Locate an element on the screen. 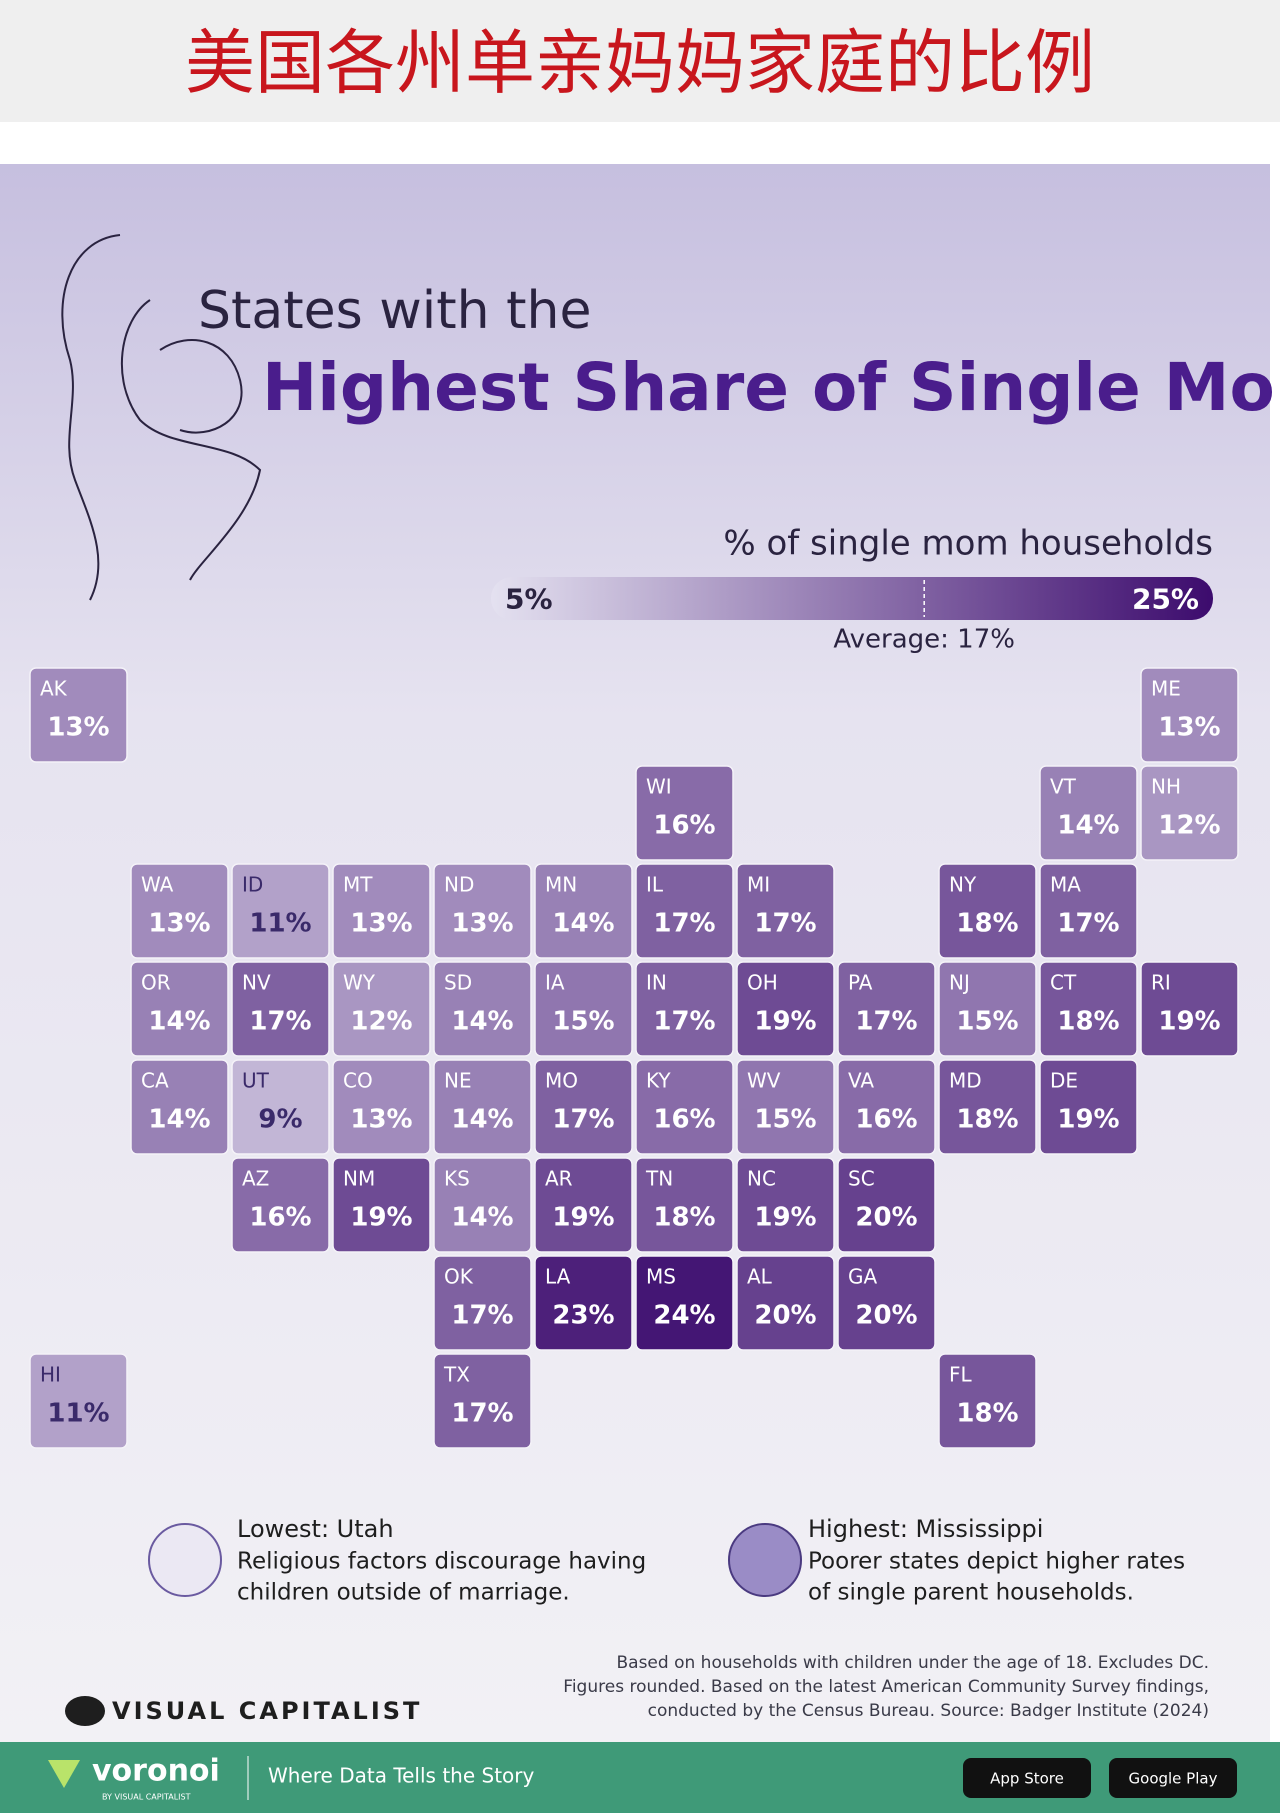 The width and height of the screenshot is (1280, 1817). state-value-label: 9% is located at coordinates (280, 1120).